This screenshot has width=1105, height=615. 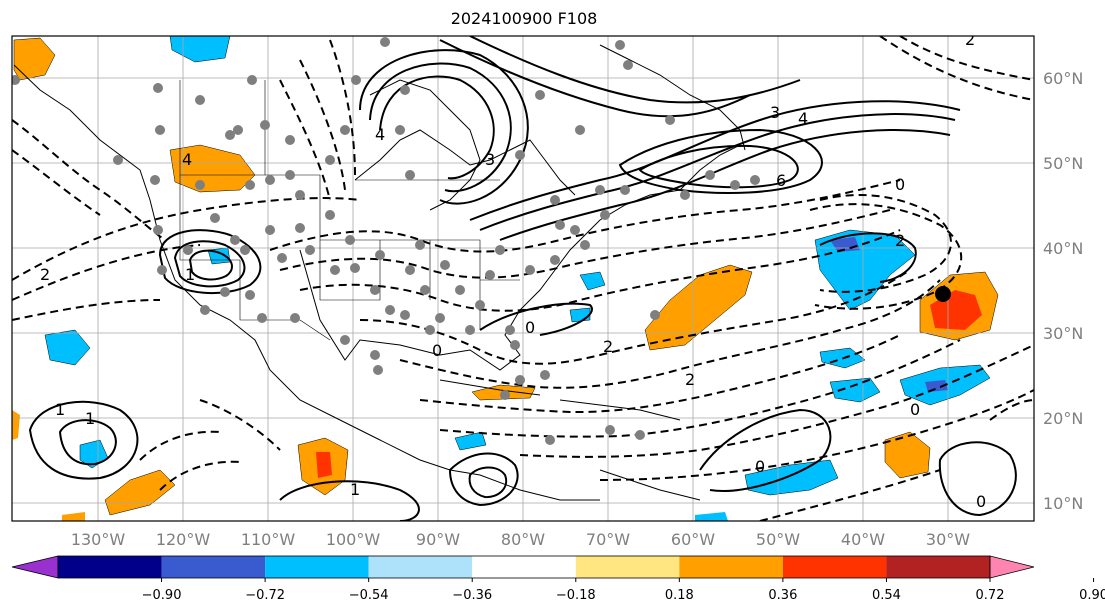 What do you see at coordinates (34, 59) in the screenshot?
I see `shade-orange-pacnw` at bounding box center [34, 59].